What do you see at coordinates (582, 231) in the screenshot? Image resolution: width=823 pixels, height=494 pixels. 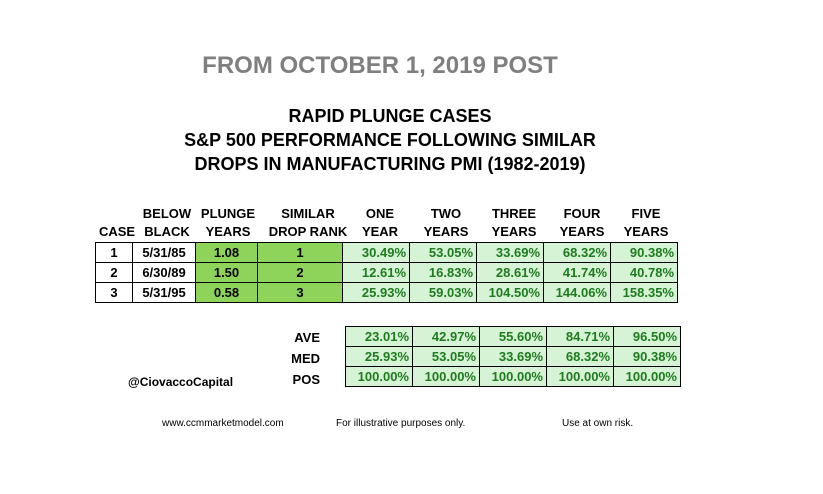 I see `col-header-four-years: YEARS` at bounding box center [582, 231].